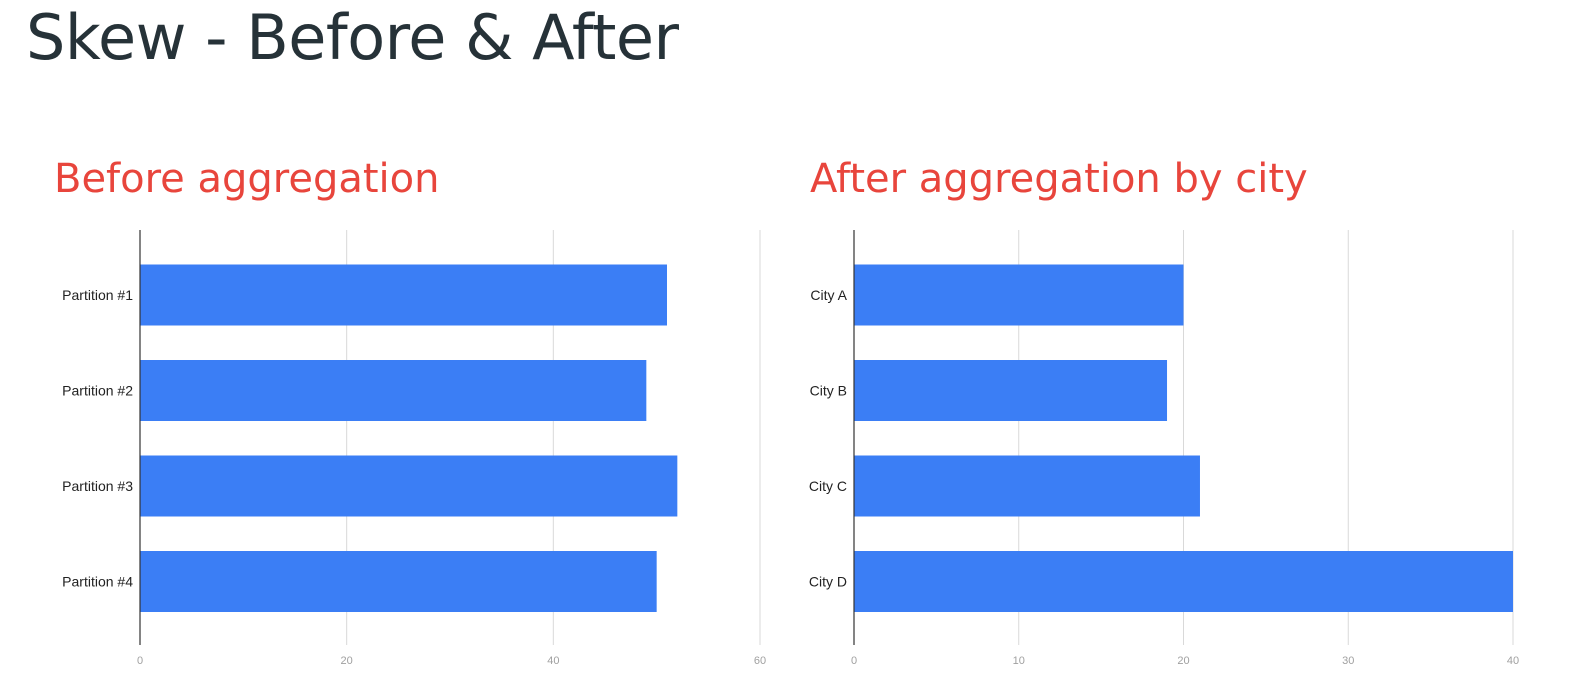  What do you see at coordinates (828, 582) in the screenshot?
I see `after-category-label: City D` at bounding box center [828, 582].